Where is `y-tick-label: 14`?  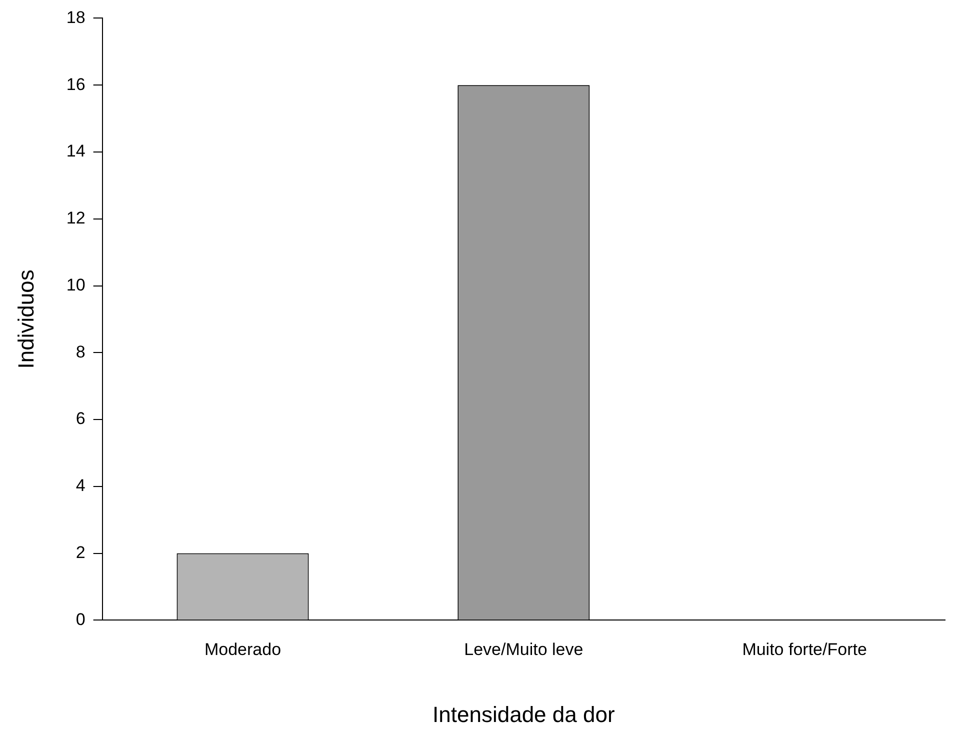 y-tick-label: 14 is located at coordinates (76, 151).